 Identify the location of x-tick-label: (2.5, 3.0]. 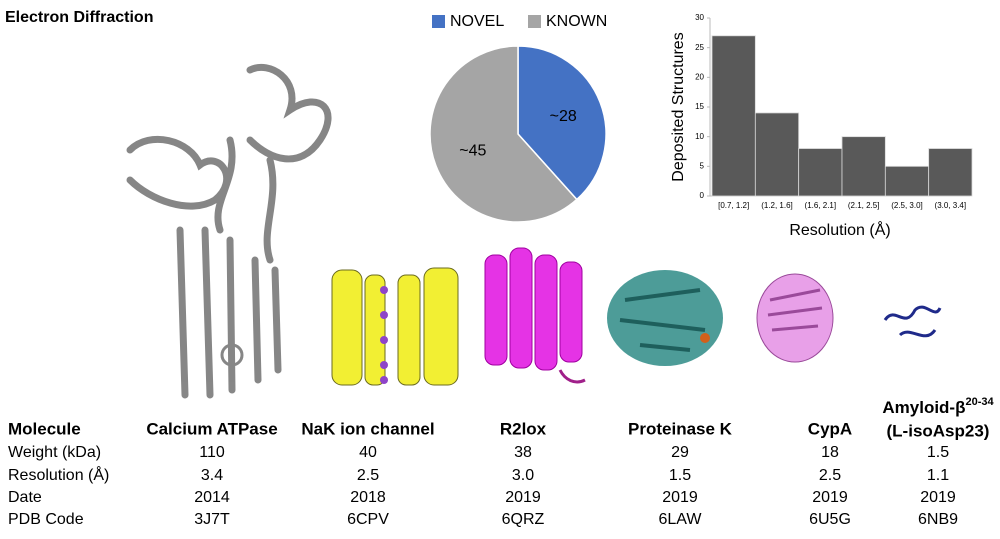
(907, 205).